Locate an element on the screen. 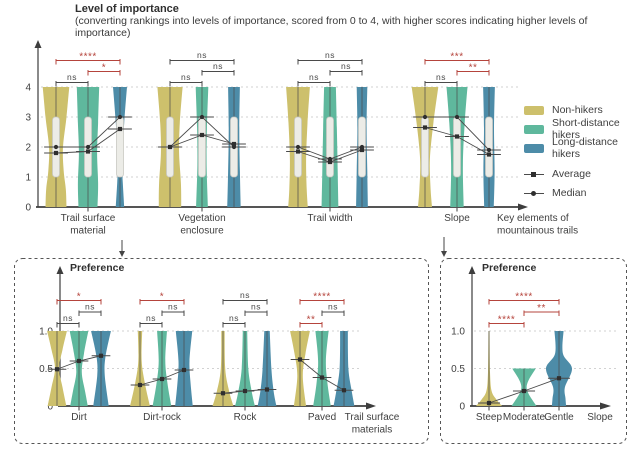 The height and width of the screenshot is (458, 639). category-label: Steep is located at coordinates (489, 417).